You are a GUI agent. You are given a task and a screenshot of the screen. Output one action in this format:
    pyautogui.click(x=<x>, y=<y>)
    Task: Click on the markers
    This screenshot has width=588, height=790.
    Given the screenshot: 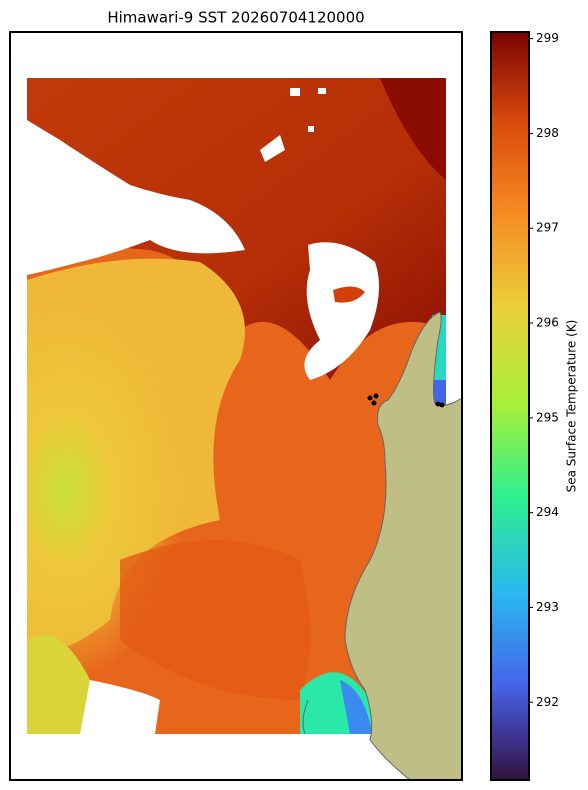 What is the action you would take?
    pyautogui.click(x=406, y=400)
    